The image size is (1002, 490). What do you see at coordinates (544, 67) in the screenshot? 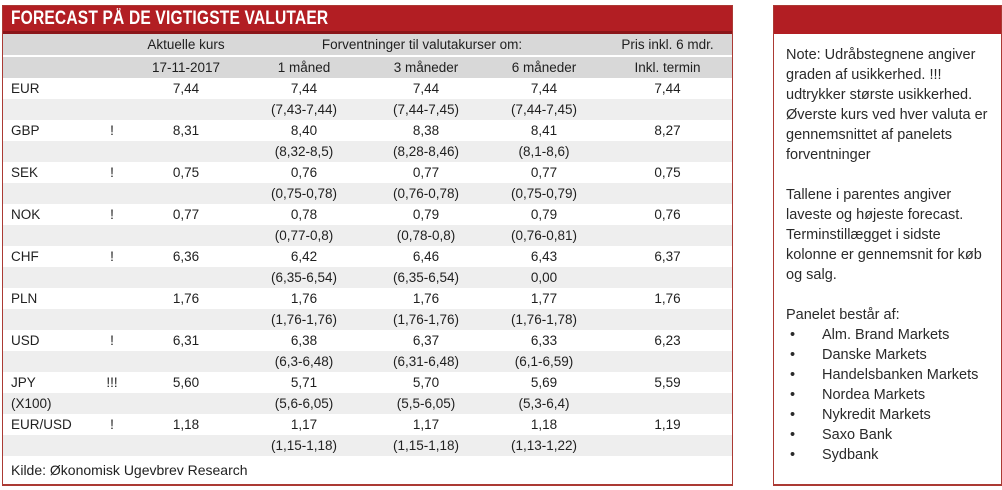
I see `header-6-maaneder: 6 måneder` at bounding box center [544, 67].